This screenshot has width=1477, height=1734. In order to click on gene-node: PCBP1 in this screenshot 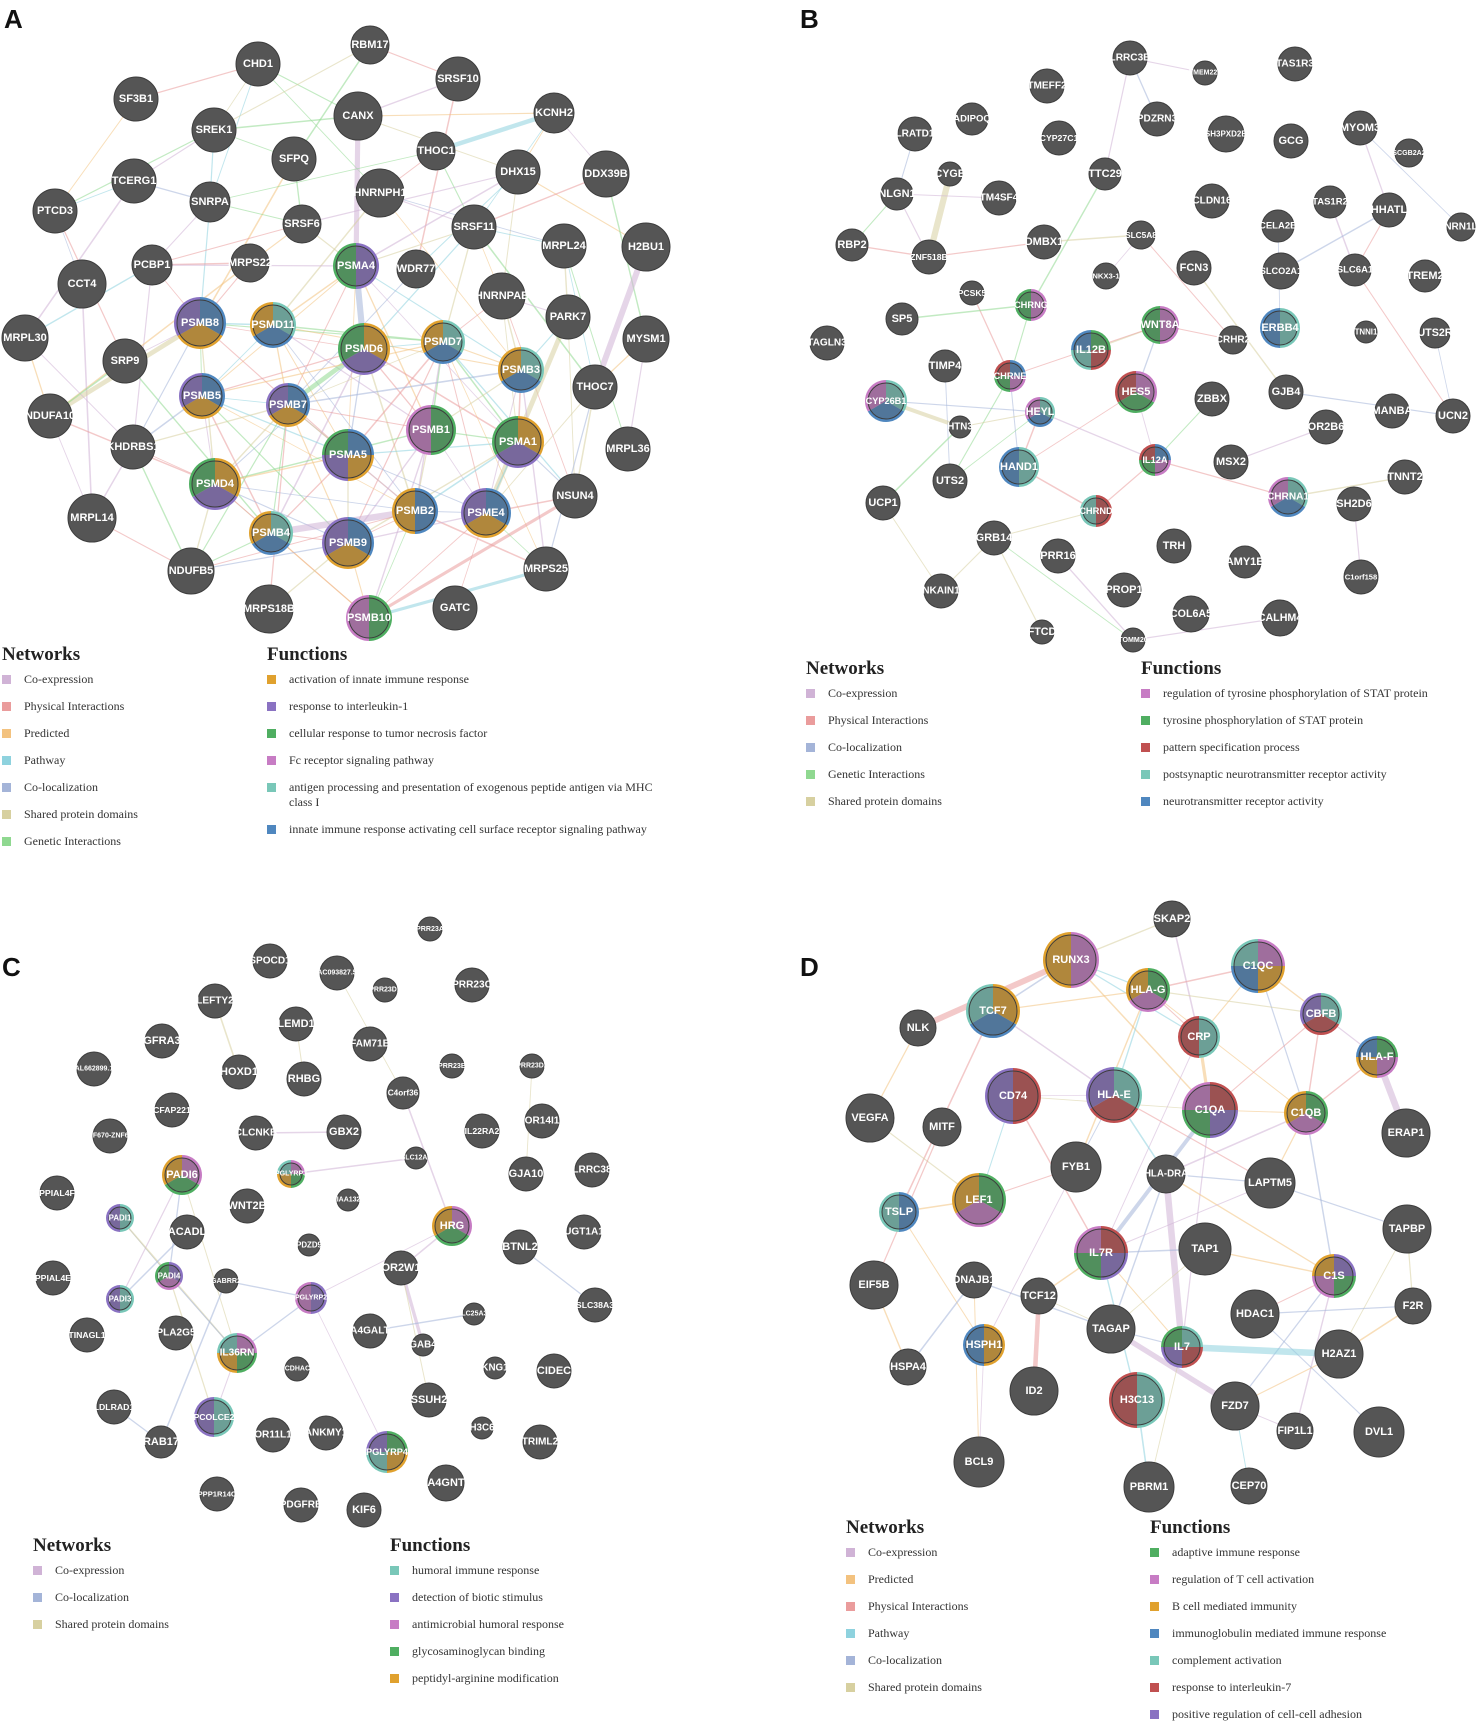, I will do `click(152, 265)`.